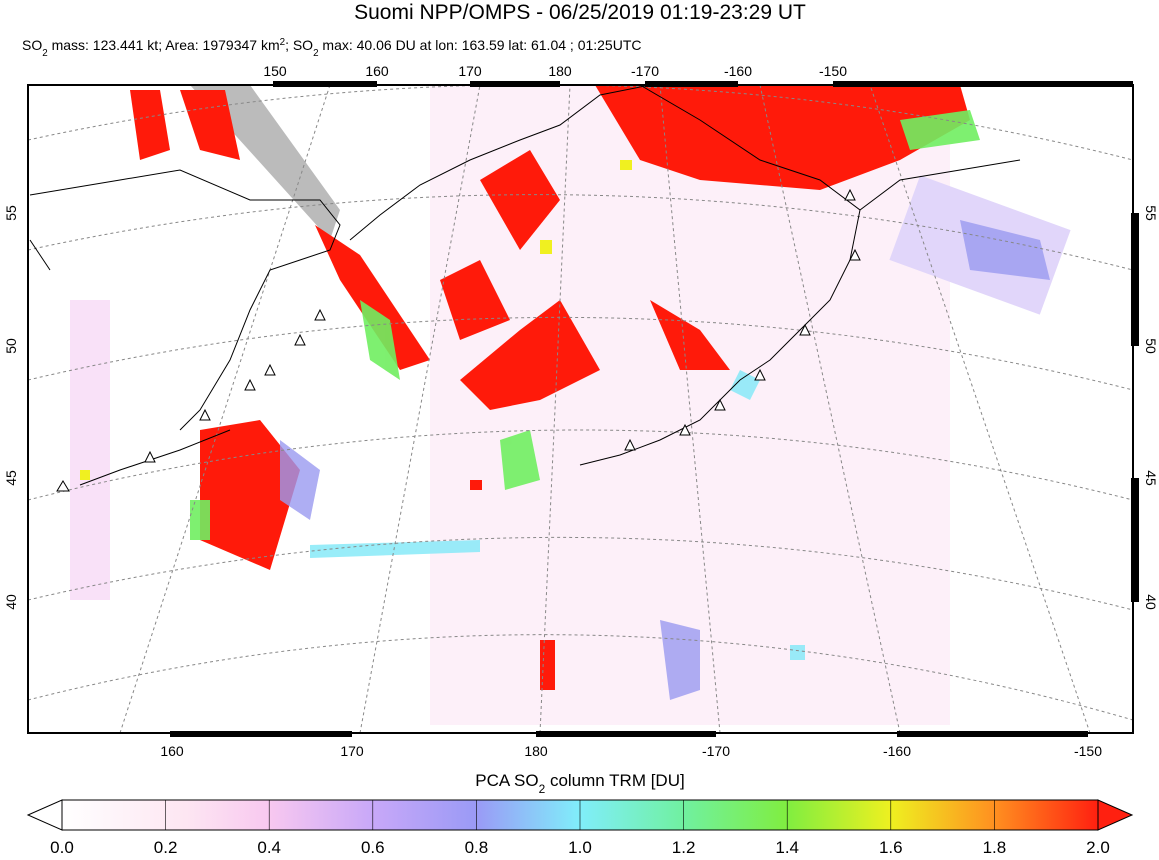 This screenshot has width=1159, height=860. I want to click on right-lat-label: 50, so click(1151, 346).